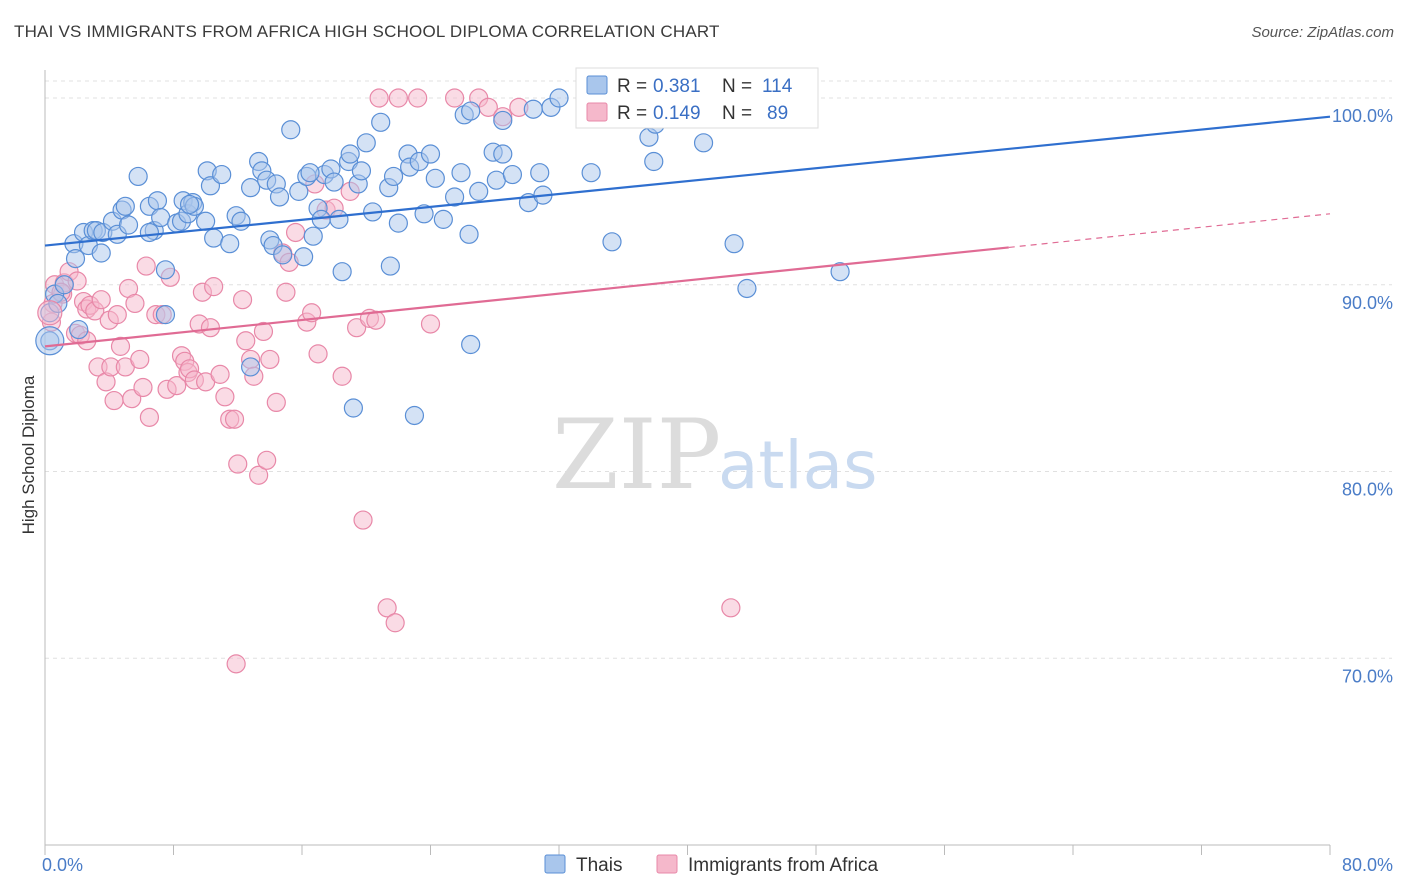  Describe the element at coordinates (597, 85) in the screenshot. I see `legend-thais-swatch` at that location.